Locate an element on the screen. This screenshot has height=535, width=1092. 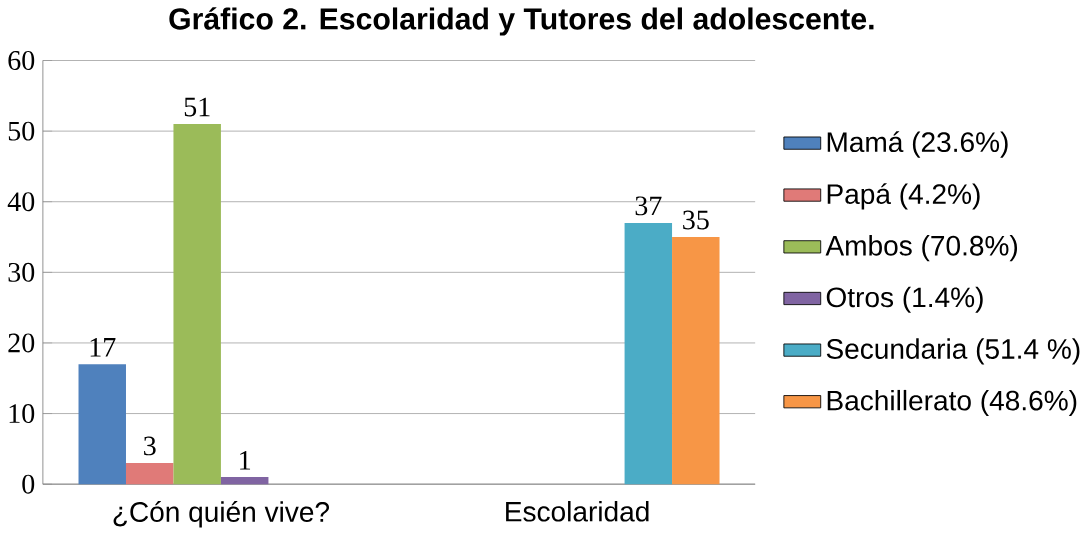
data-label: 3 is located at coordinates (150, 446).